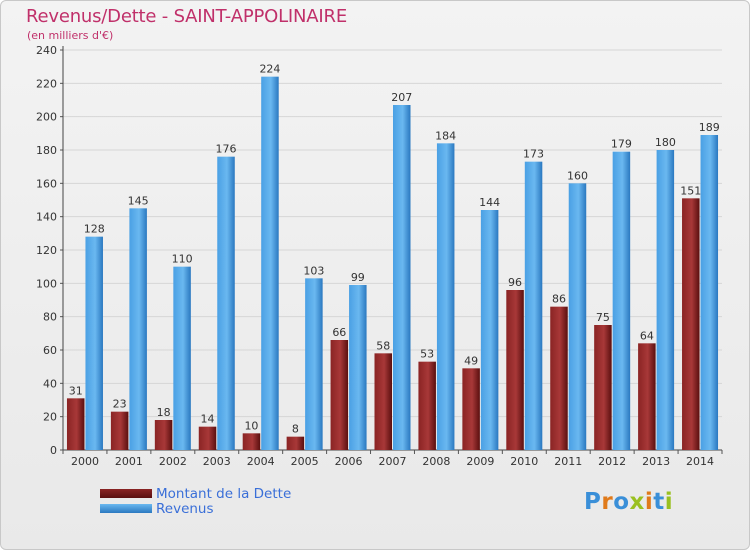  I want to click on data-label-debt: 64, so click(647, 335).